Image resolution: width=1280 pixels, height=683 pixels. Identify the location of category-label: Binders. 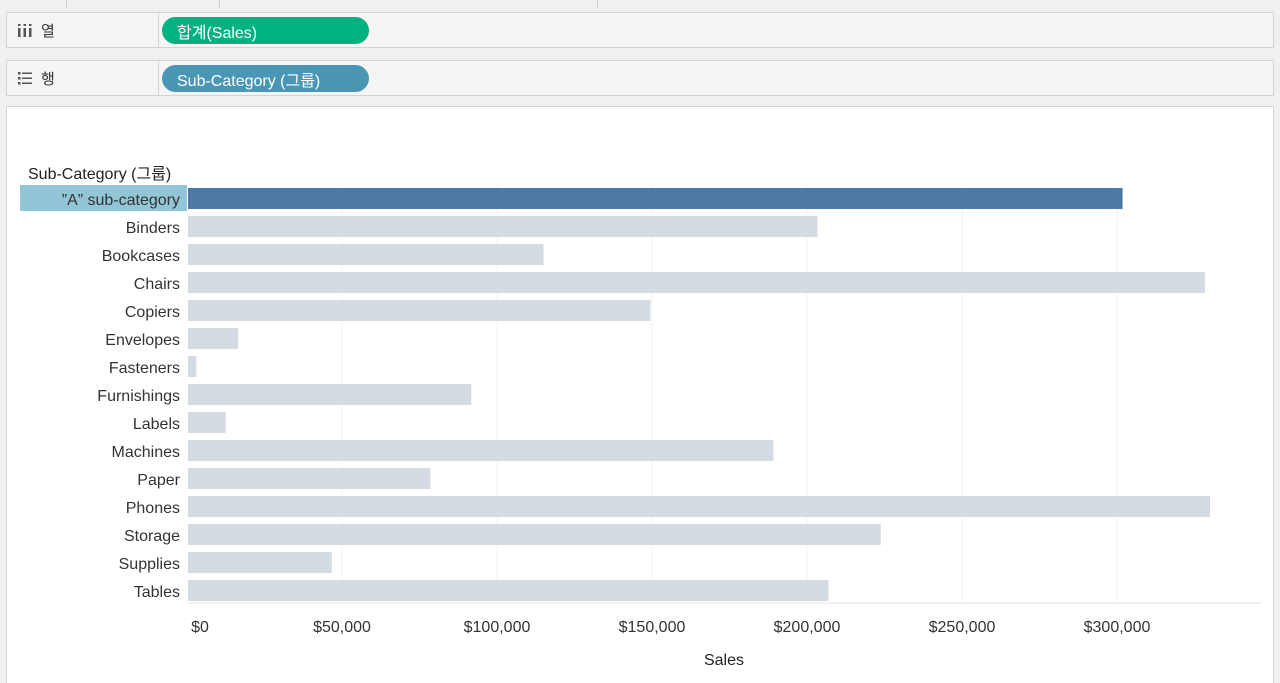
(153, 228).